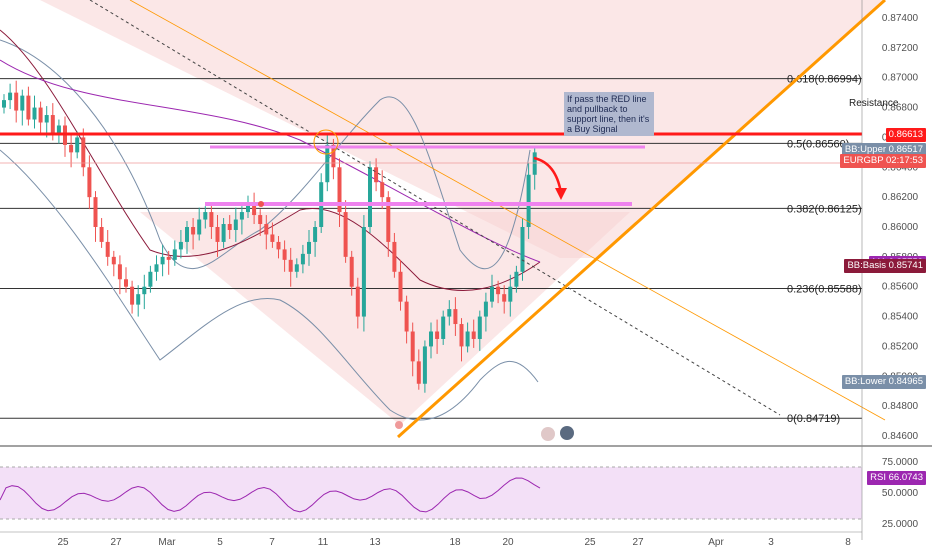 Image resolution: width=932 pixels, height=550 pixels. Describe the element at coordinates (896, 478) in the screenshot. I see `price-label: RSI 66.0743` at that location.